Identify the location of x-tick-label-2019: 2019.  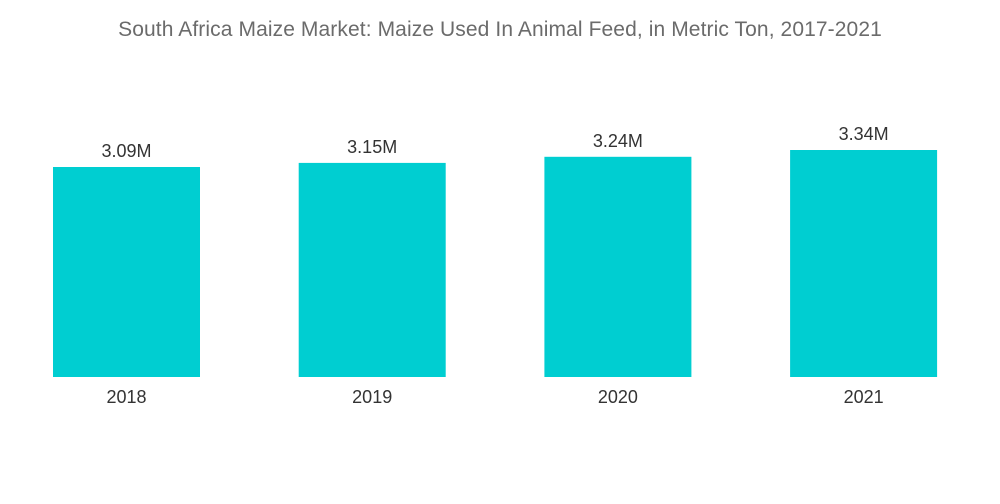
(372, 397).